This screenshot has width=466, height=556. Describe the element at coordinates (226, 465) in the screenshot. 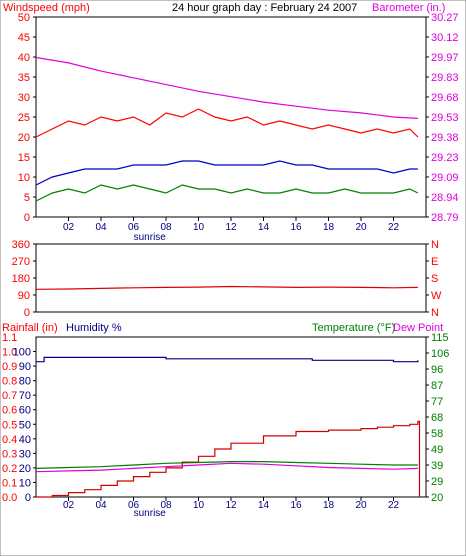

I see `temperature-line` at that location.